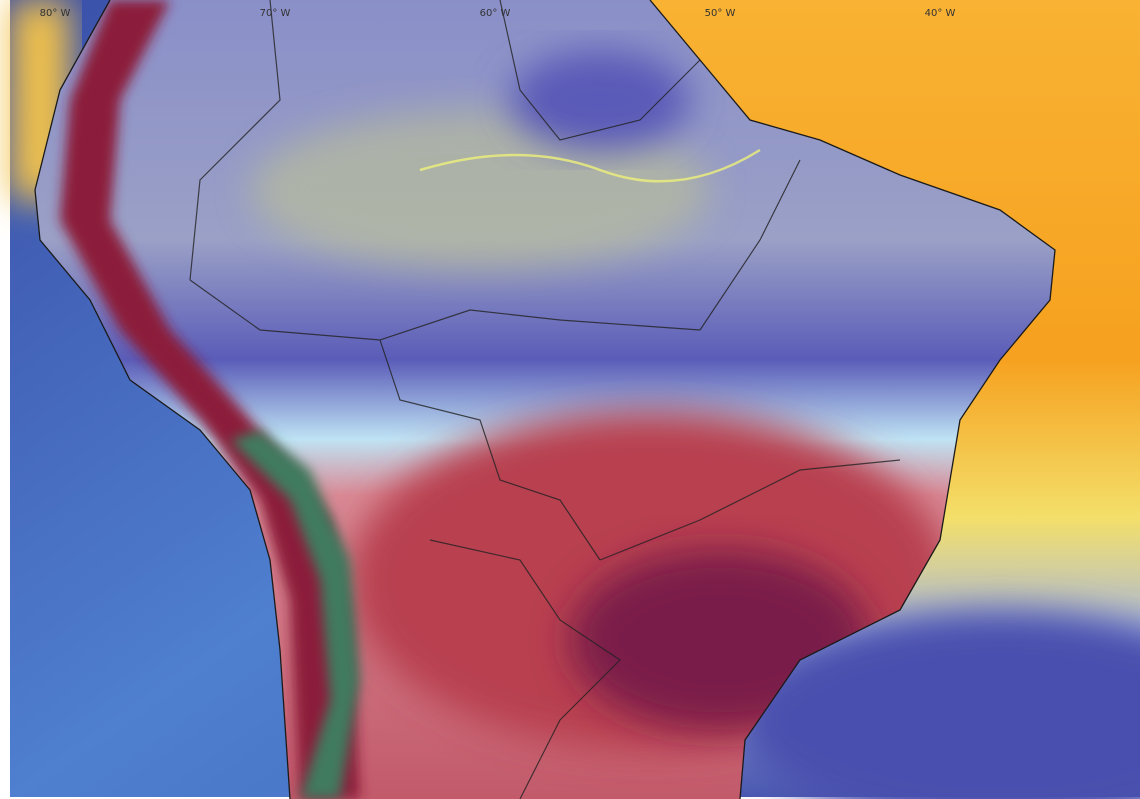  Describe the element at coordinates (480, 190) in the screenshot. I see `amazon-warm` at that location.